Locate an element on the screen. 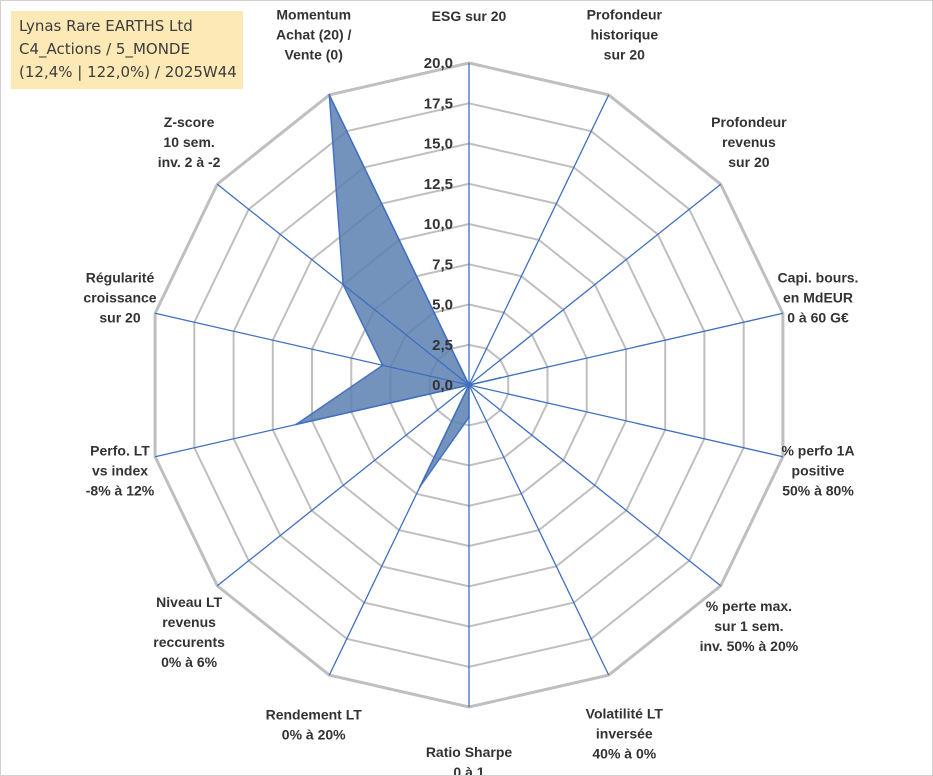  axis-label-line: vs index is located at coordinates (120, 470).